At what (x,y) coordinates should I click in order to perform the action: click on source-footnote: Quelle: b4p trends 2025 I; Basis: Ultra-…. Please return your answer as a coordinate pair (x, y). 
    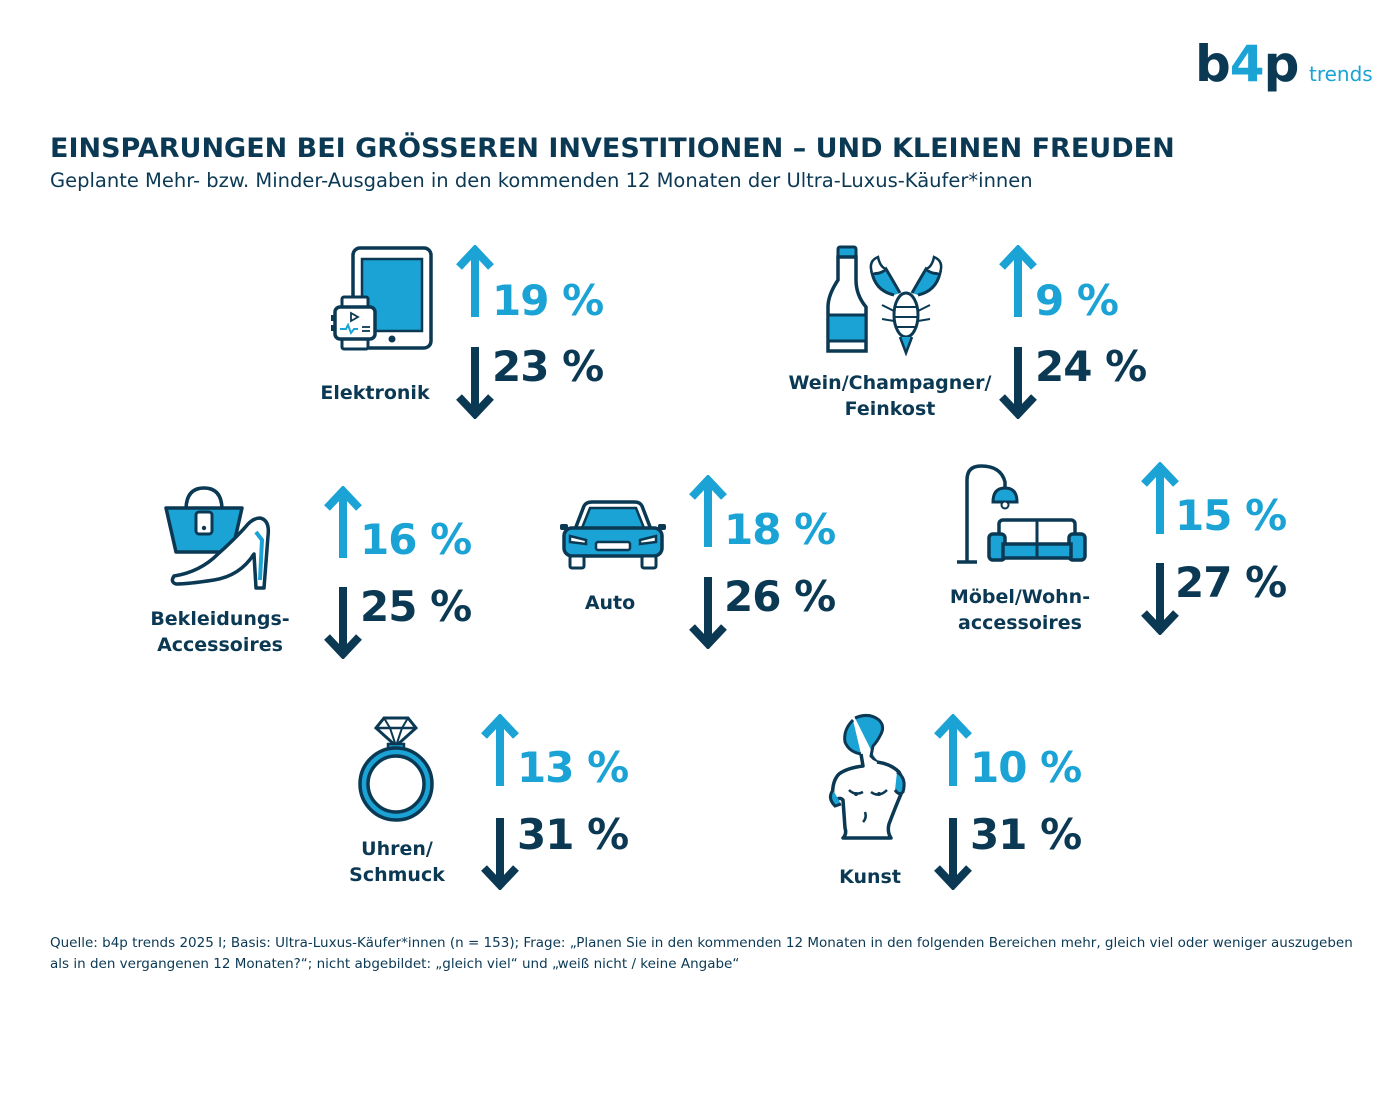
    Looking at the image, I should click on (701, 953).